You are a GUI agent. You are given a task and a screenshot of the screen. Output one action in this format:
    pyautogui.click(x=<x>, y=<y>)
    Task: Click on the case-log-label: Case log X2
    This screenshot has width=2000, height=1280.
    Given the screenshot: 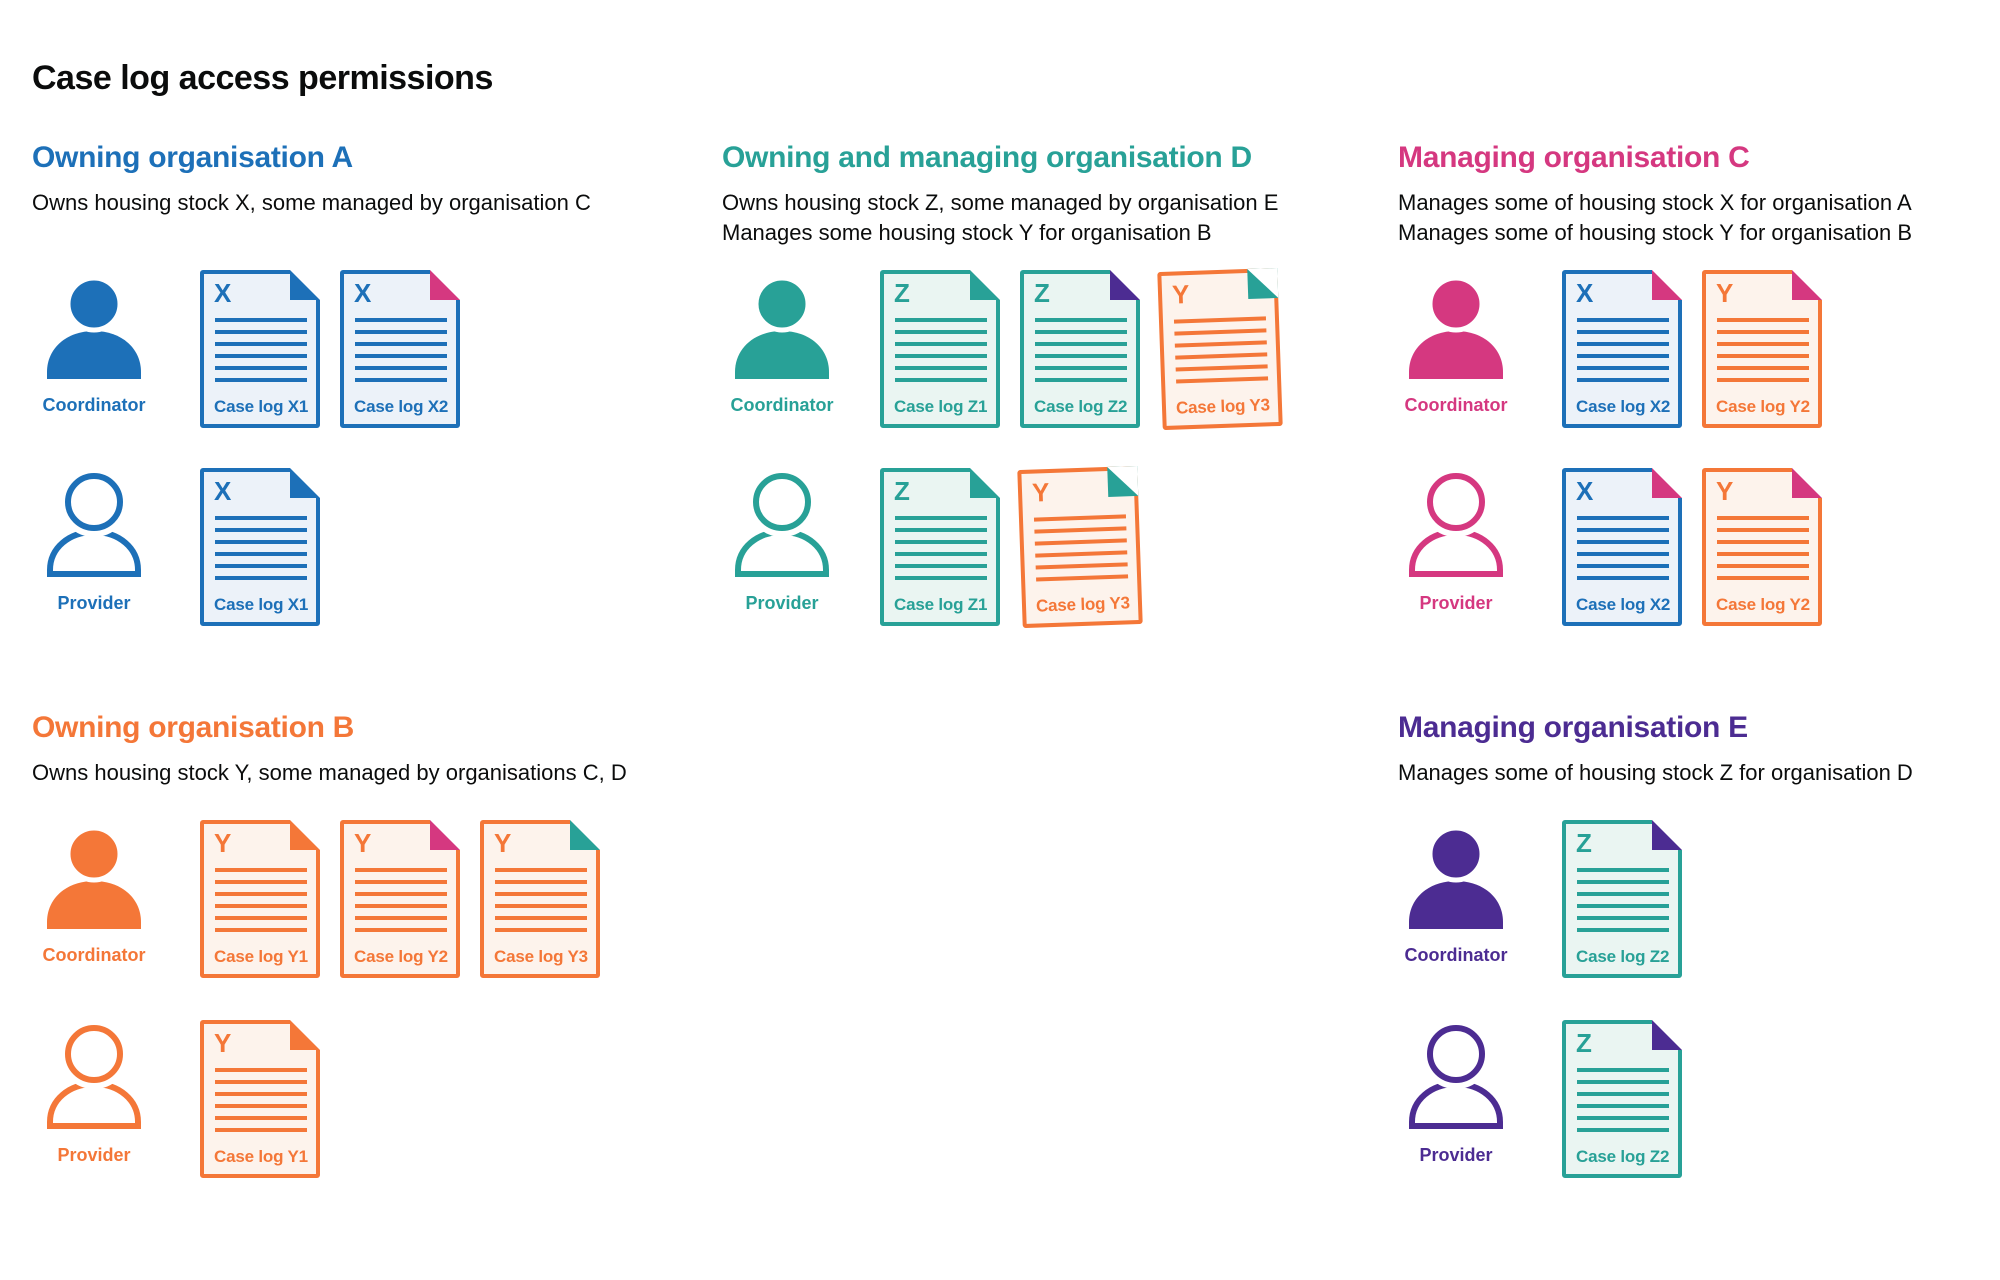 What is the action you would take?
    pyautogui.click(x=1623, y=604)
    